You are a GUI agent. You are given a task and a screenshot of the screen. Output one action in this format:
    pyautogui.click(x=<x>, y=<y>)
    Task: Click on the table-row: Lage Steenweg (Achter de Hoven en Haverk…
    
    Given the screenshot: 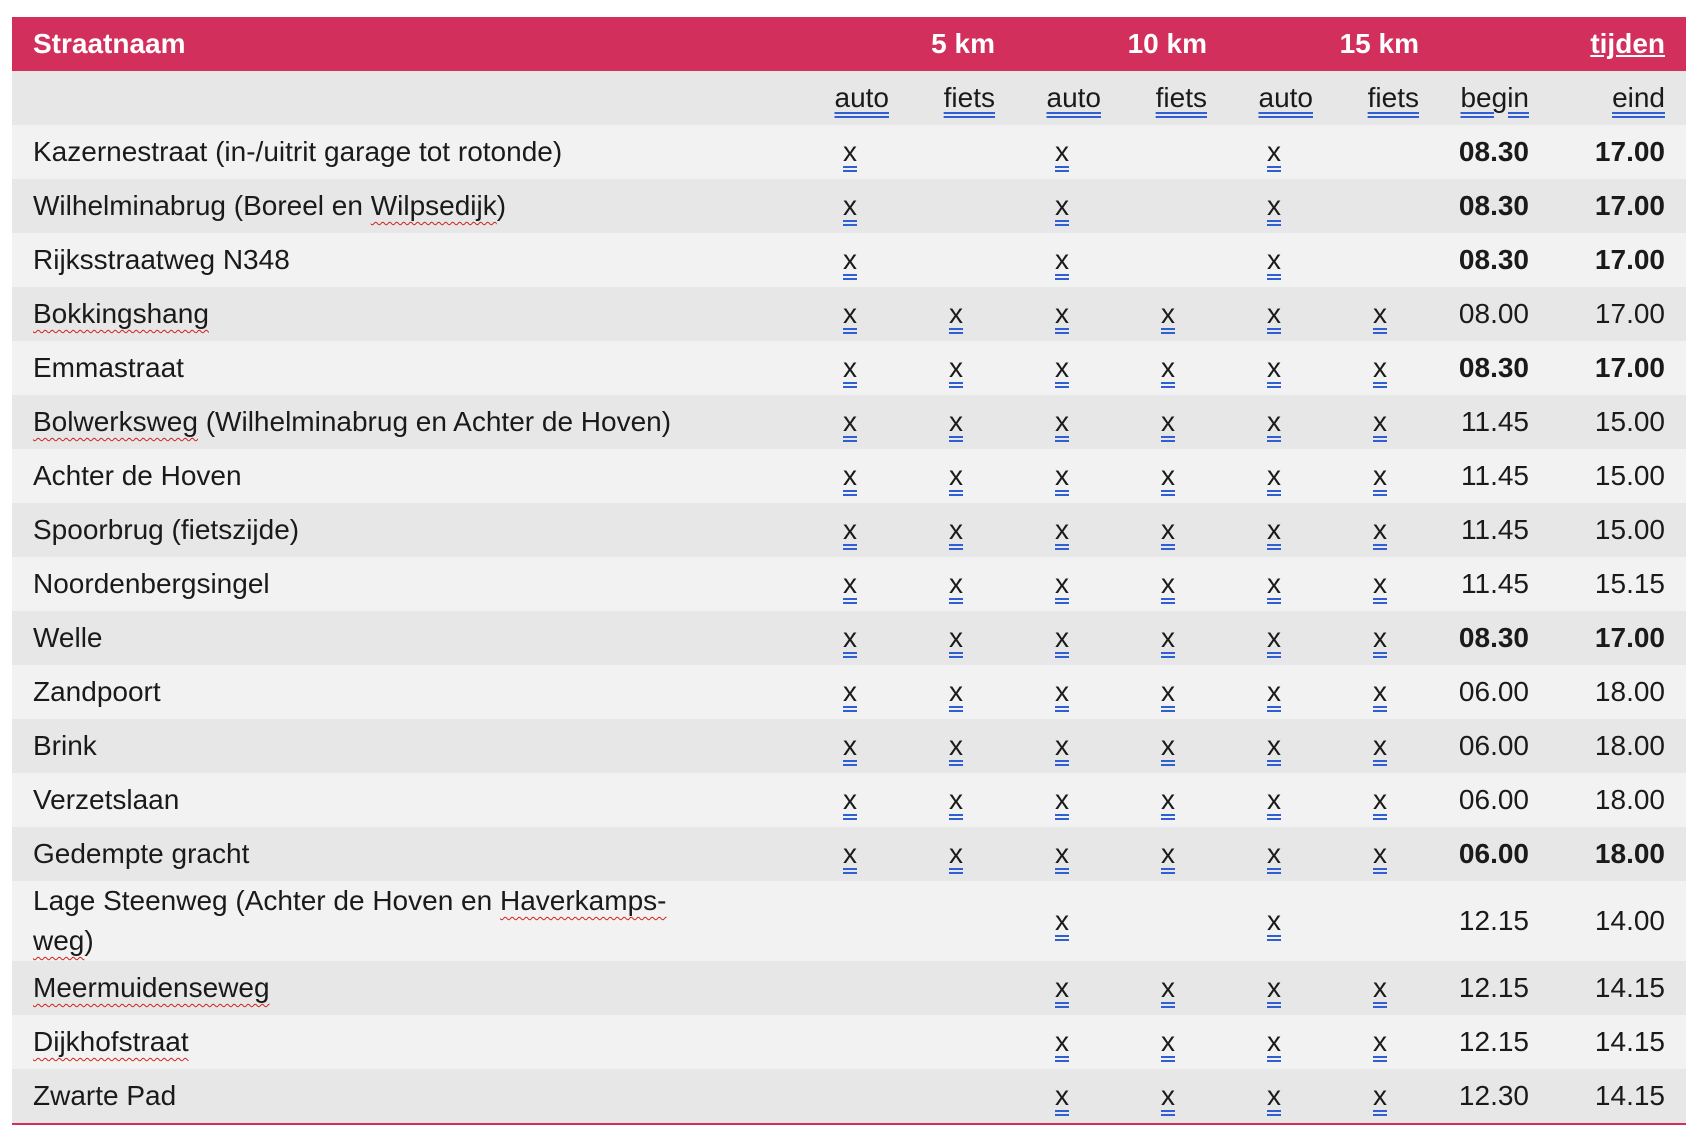 What is the action you would take?
    pyautogui.click(x=849, y=921)
    